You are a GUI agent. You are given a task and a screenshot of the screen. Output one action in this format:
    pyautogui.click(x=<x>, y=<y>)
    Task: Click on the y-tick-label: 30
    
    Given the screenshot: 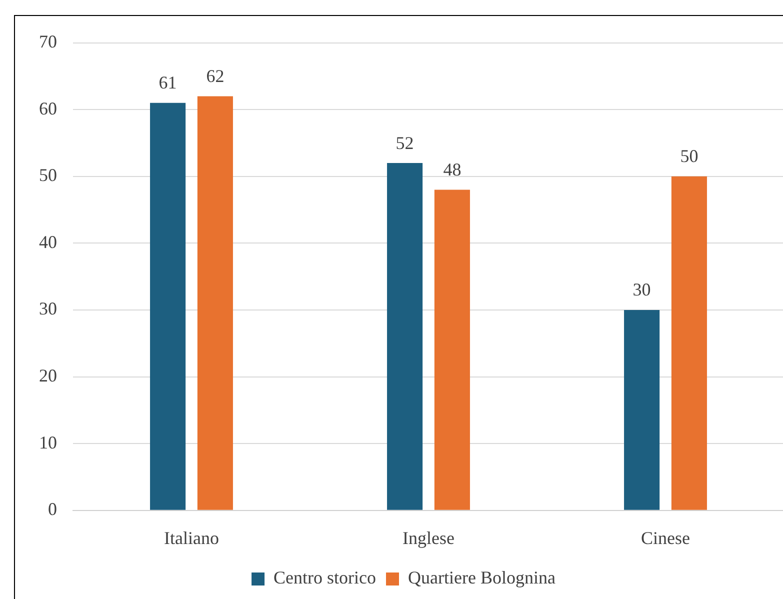 What is the action you would take?
    pyautogui.click(x=48, y=308)
    